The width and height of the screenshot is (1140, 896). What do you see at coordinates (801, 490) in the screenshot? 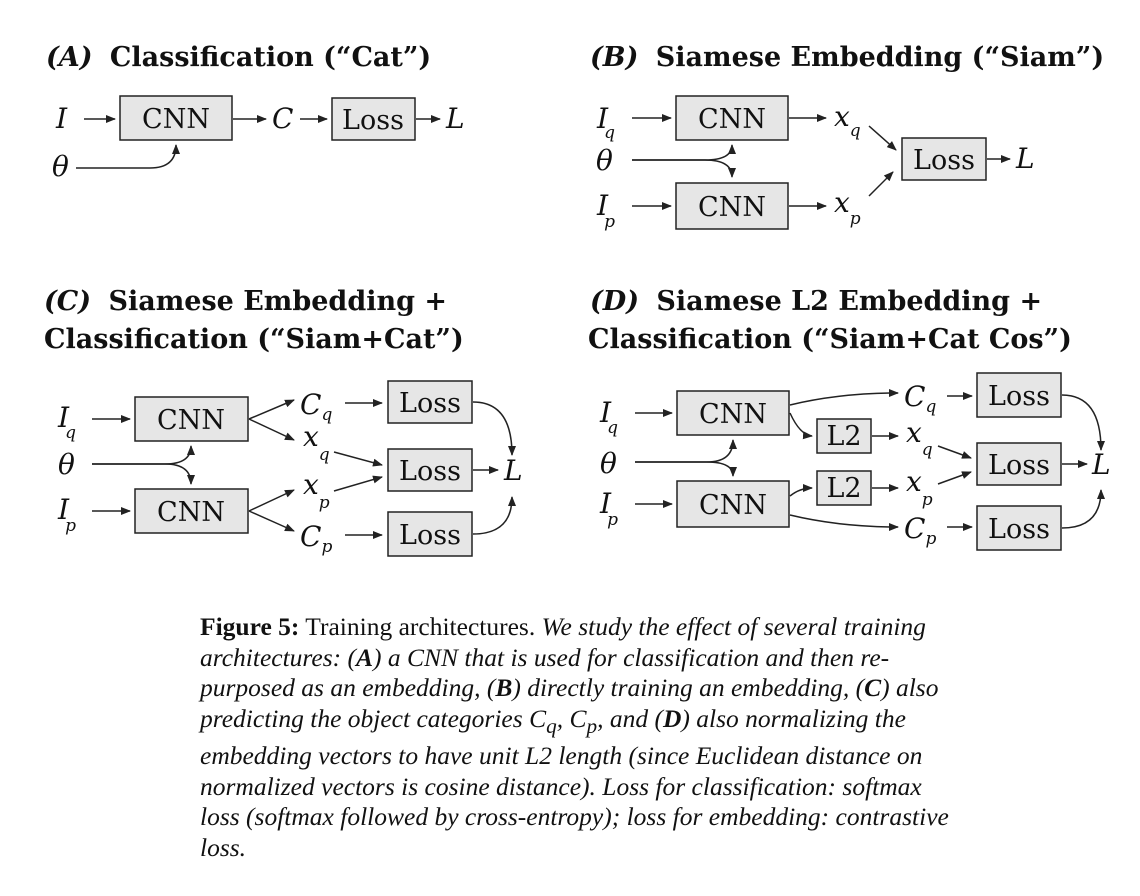
I see `arrow-cnn-to-l2-bottom-d` at bounding box center [801, 490].